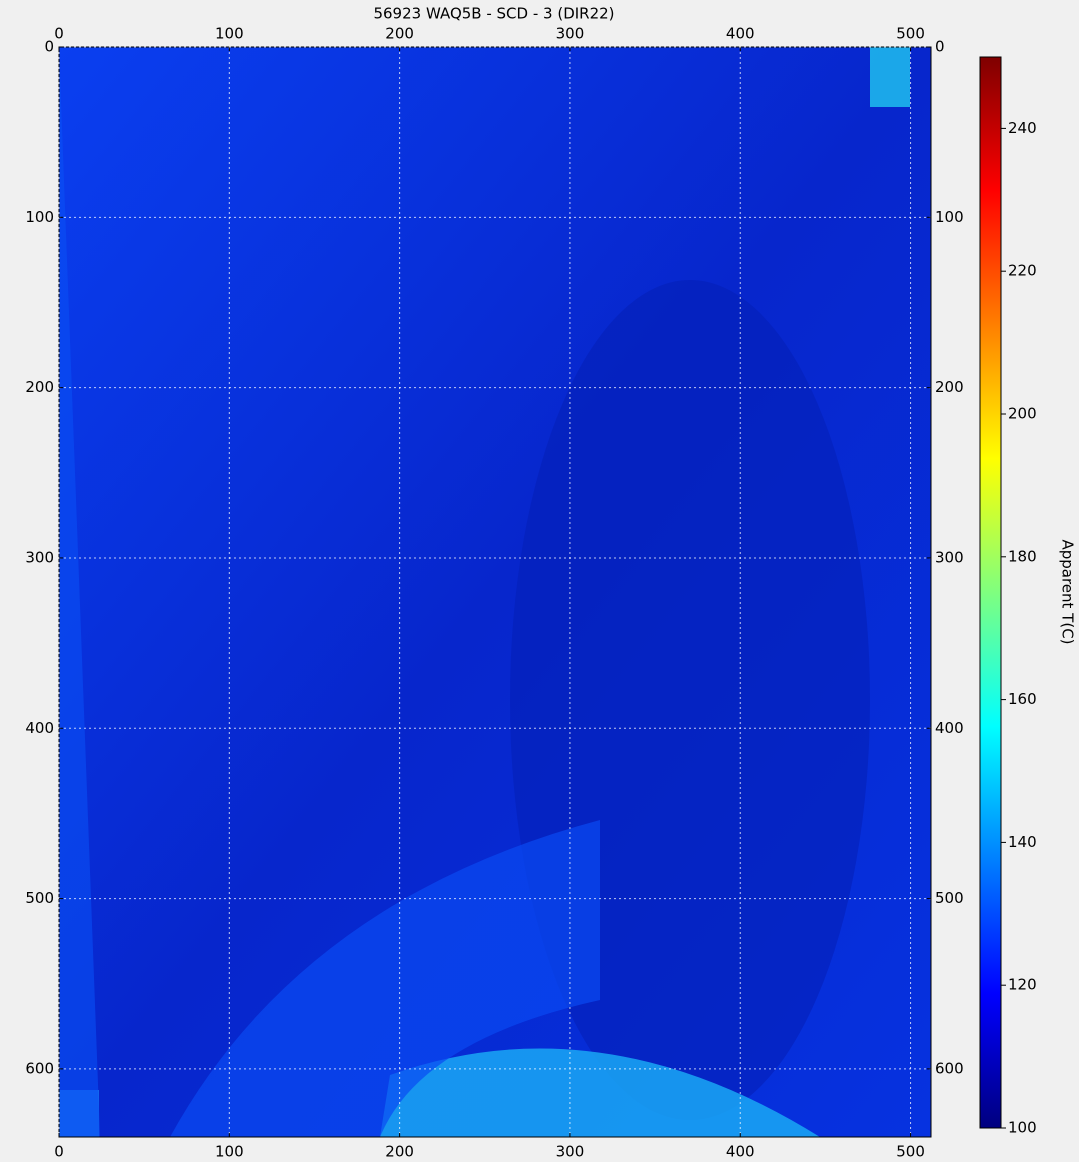  I want to click on colorbar-tick-label: 200, so click(1022, 414).